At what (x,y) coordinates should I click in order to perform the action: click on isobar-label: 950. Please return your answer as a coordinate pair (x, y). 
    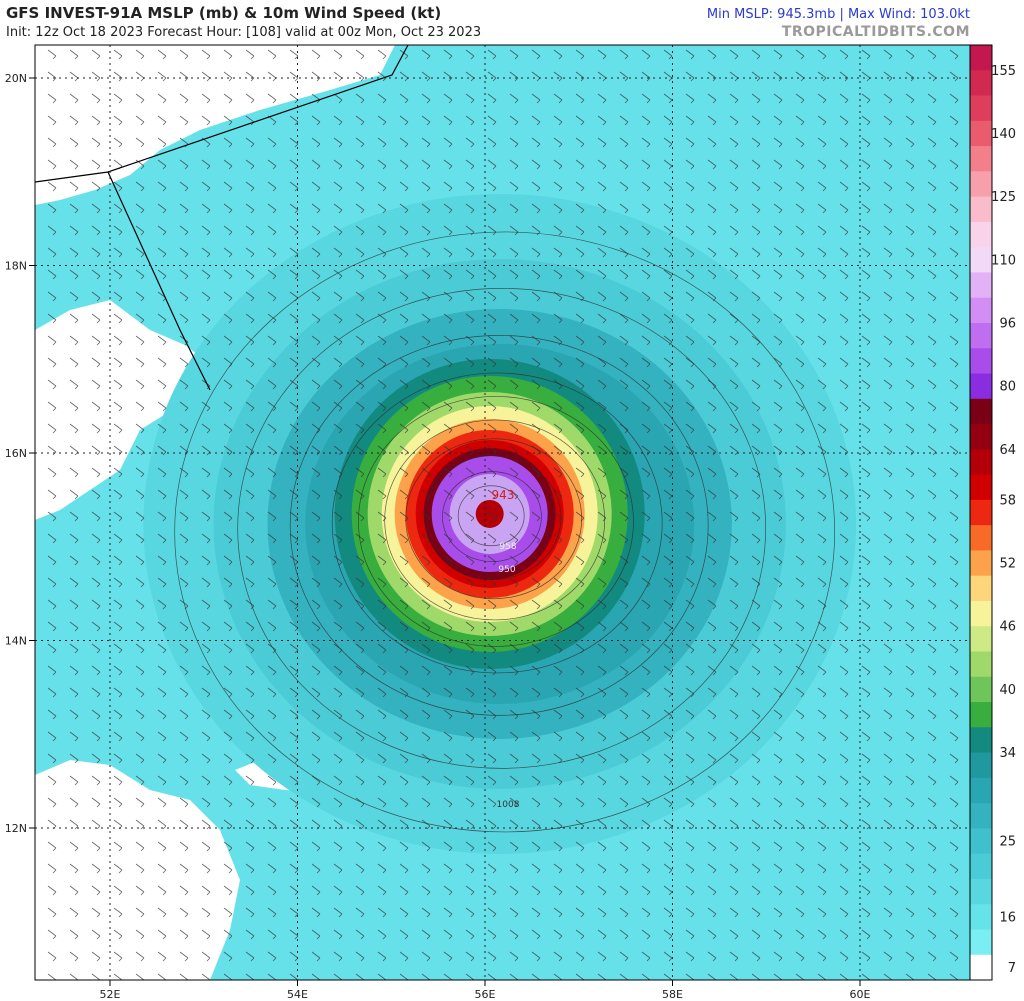
    Looking at the image, I should click on (506, 570).